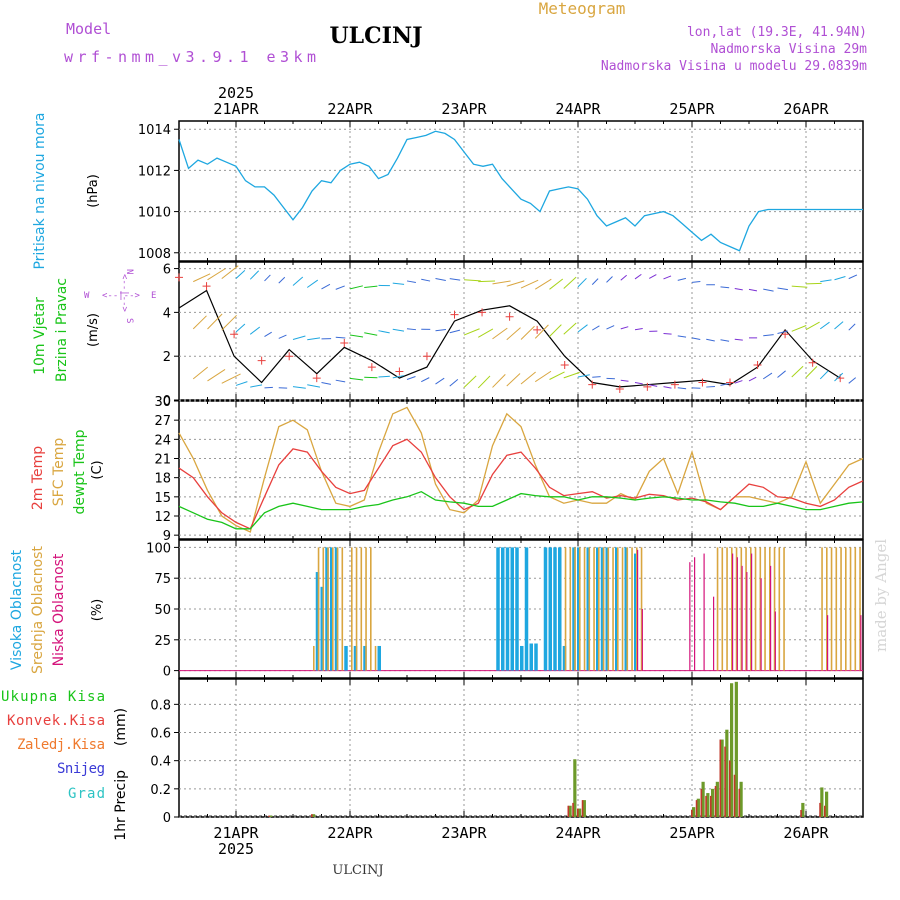  I want to click on y-tick-label: 12, so click(162, 517).